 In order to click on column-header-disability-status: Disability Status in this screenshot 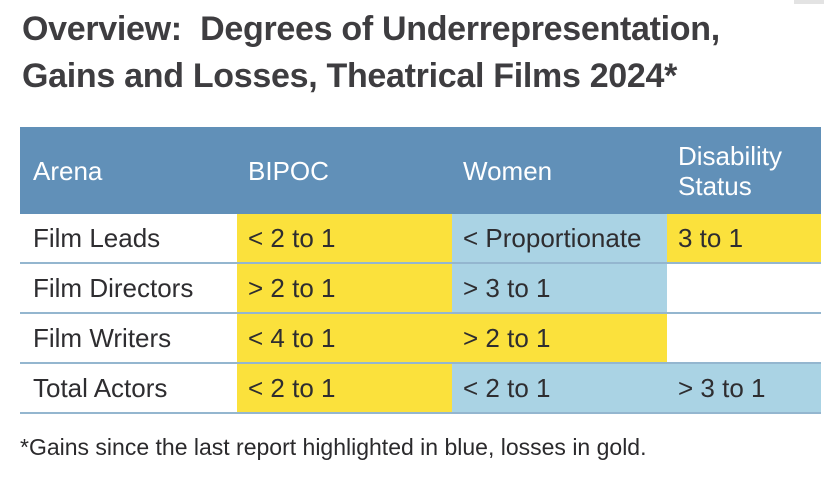, I will do `click(730, 170)`.